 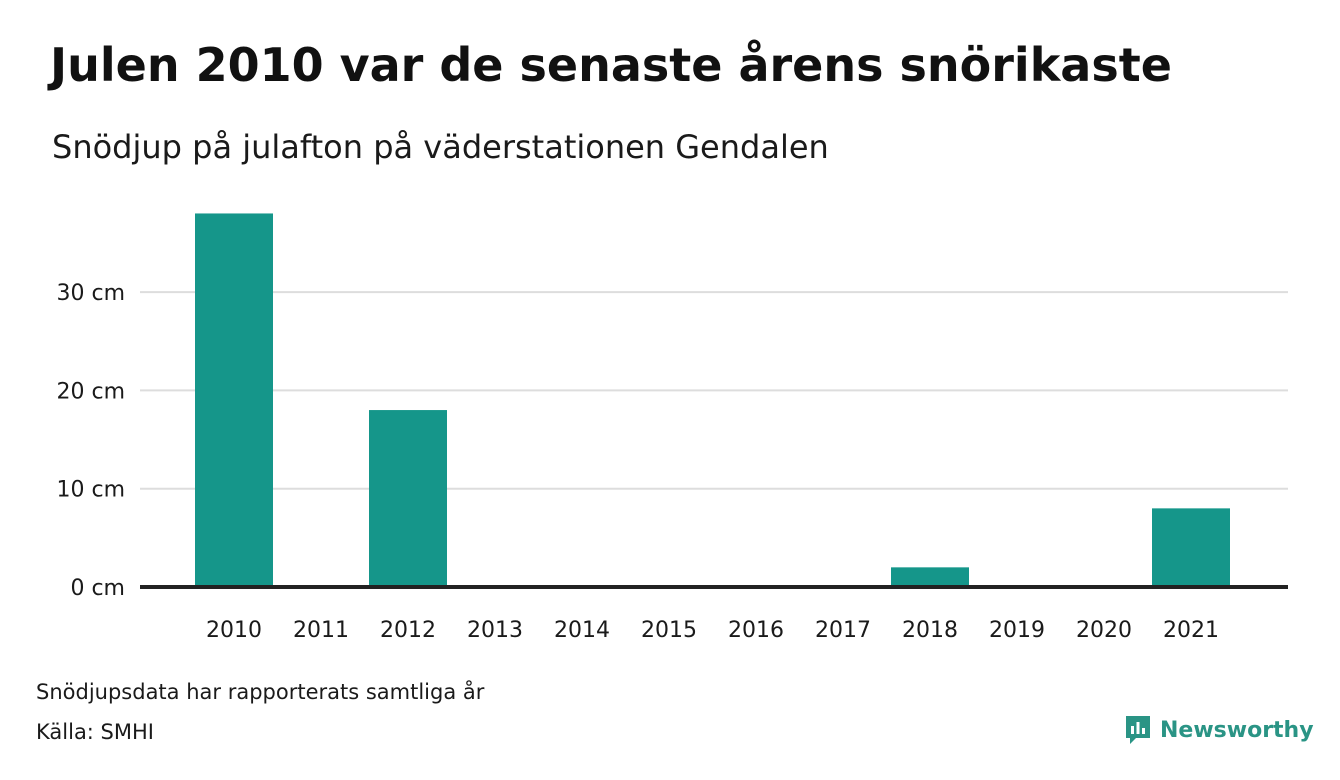 I want to click on y-axis-labels: 0 cm 10 cm 20 cm 30 cm, so click(x=90, y=441).